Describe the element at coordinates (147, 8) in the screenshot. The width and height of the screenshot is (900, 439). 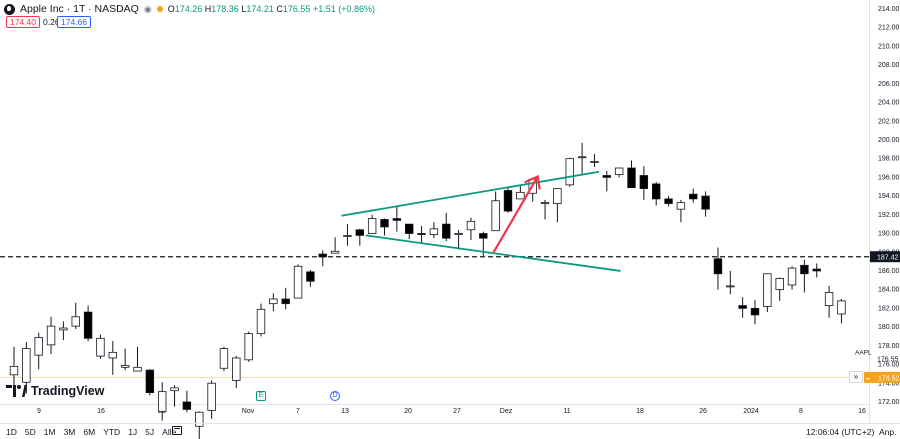
I see `eye-icon: ◉` at that location.